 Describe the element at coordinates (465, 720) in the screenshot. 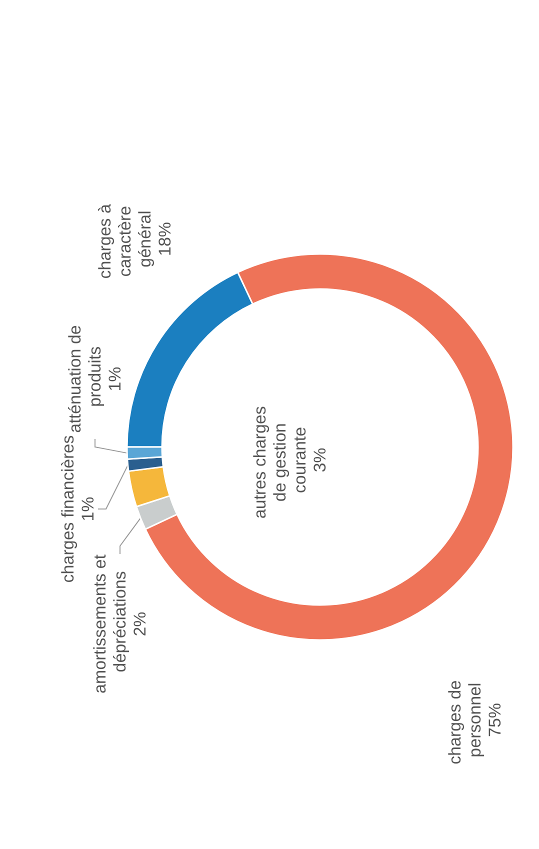

I see `slice-label: charges de personnel` at that location.